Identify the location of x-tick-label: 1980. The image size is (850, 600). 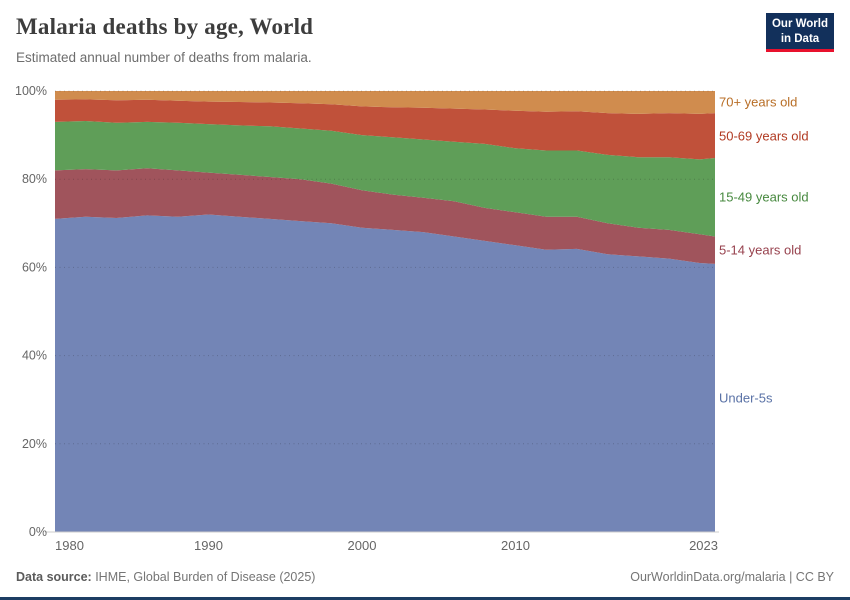
(69, 545).